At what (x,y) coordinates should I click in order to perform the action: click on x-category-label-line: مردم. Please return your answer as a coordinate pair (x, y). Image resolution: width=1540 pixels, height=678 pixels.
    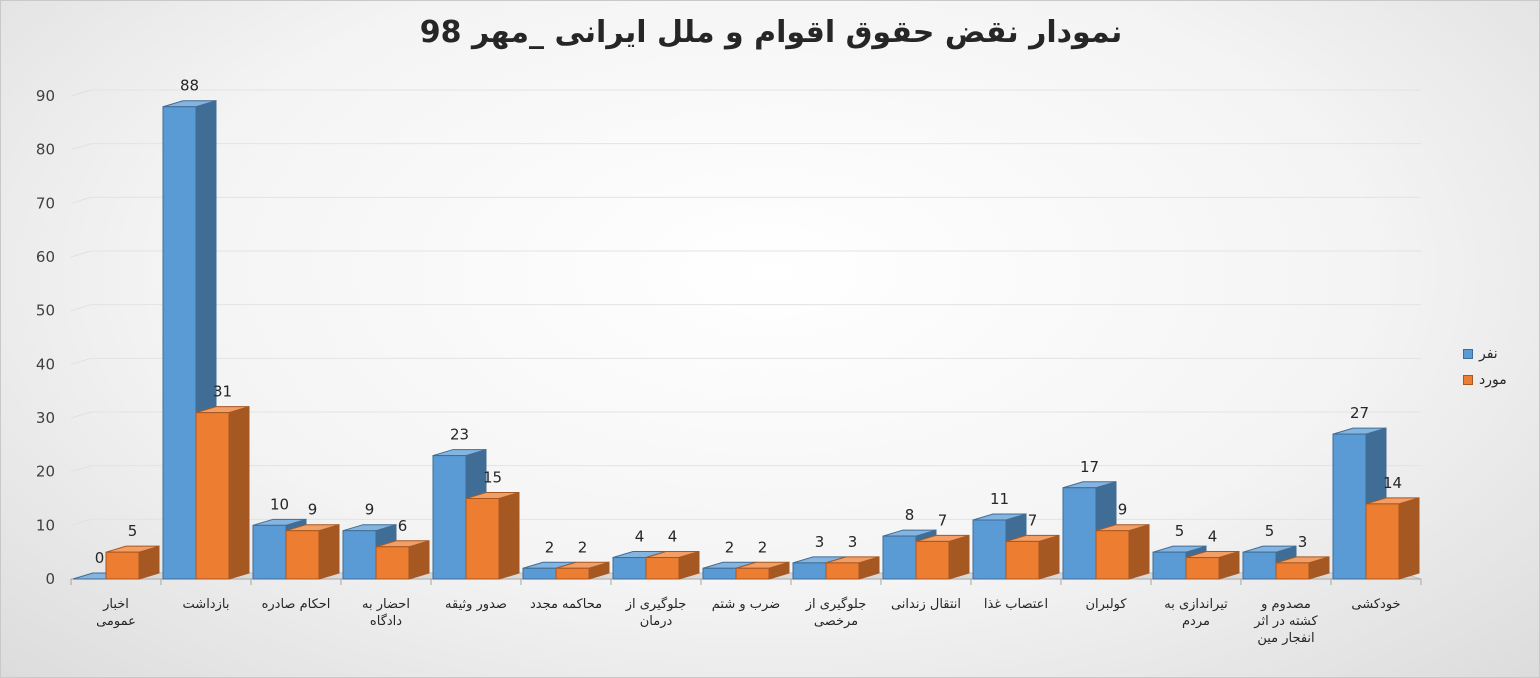
    Looking at the image, I should click on (1196, 621).